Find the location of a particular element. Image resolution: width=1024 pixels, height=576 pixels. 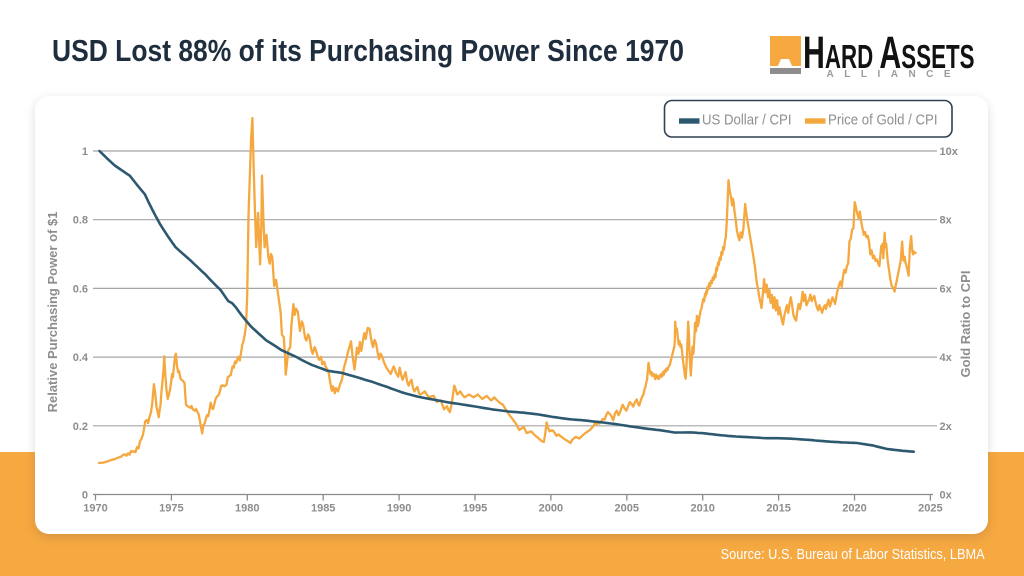

svg-text: 1985 is located at coordinates (323, 509).